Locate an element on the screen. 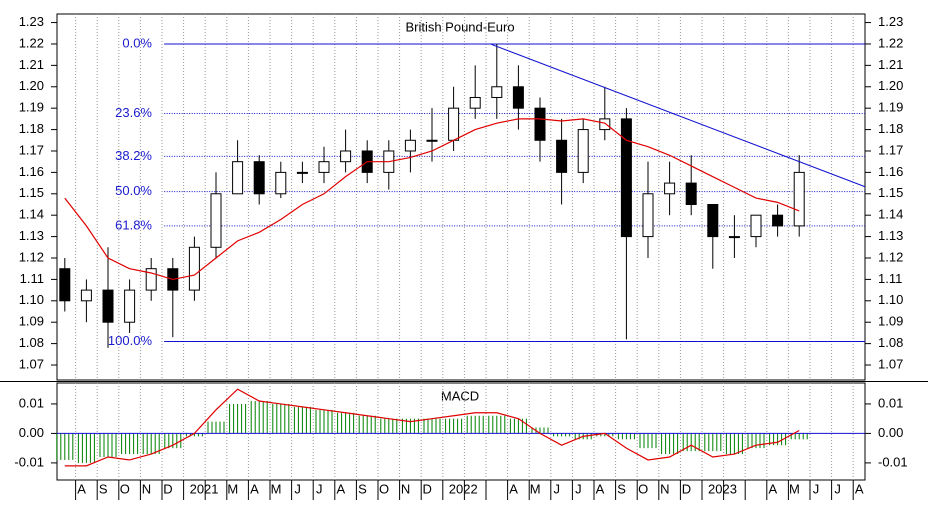 This screenshot has width=928, height=515. y-tick-label-right: 1.16 is located at coordinates (890, 171).